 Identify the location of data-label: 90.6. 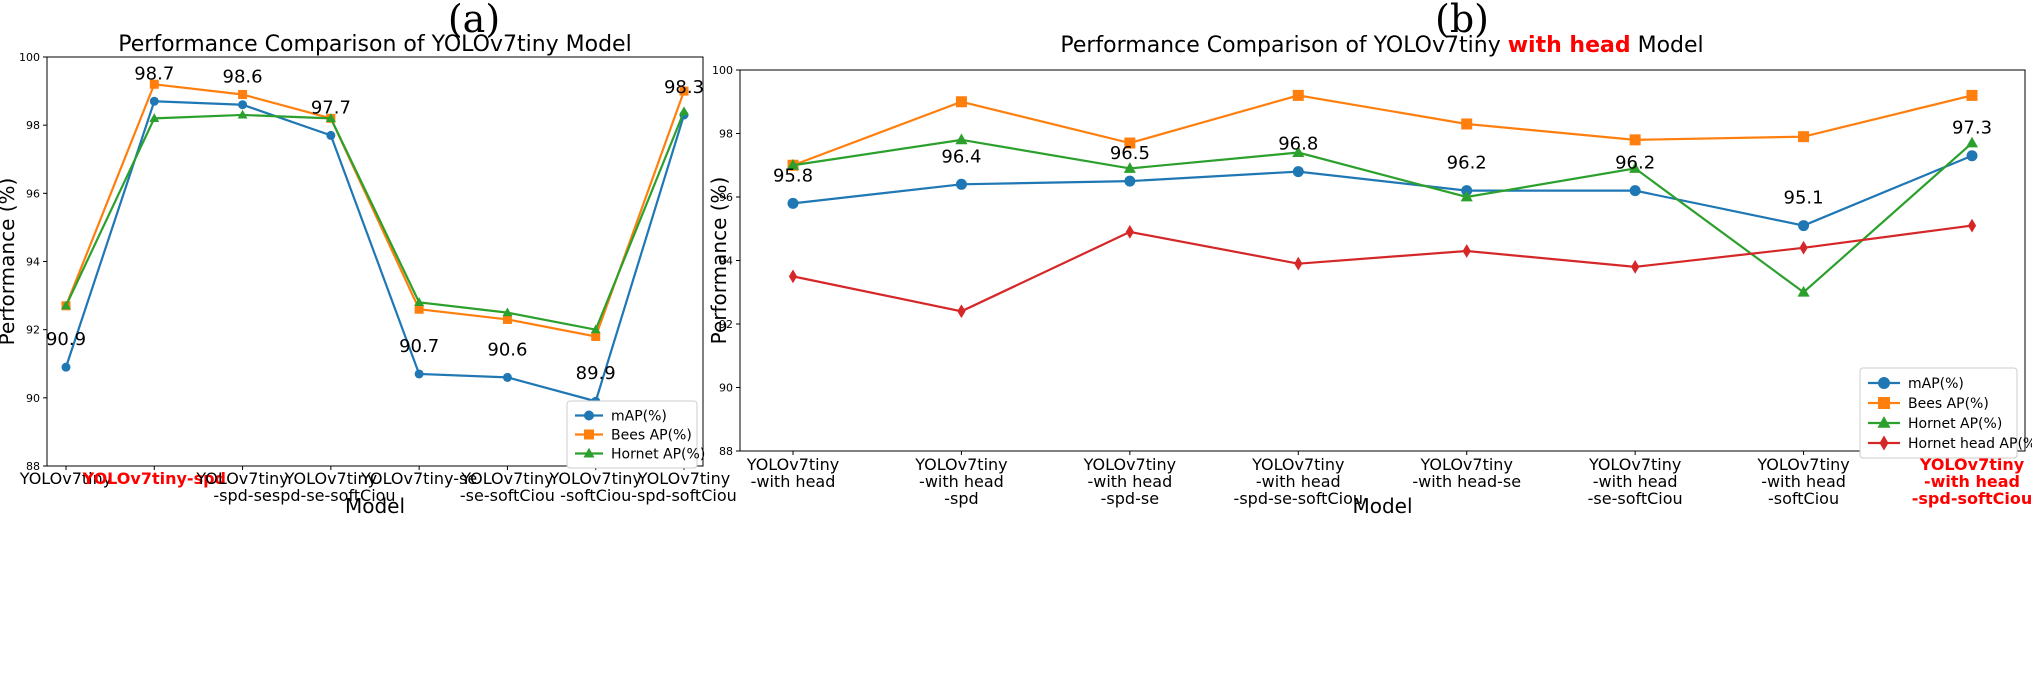
(507, 349).